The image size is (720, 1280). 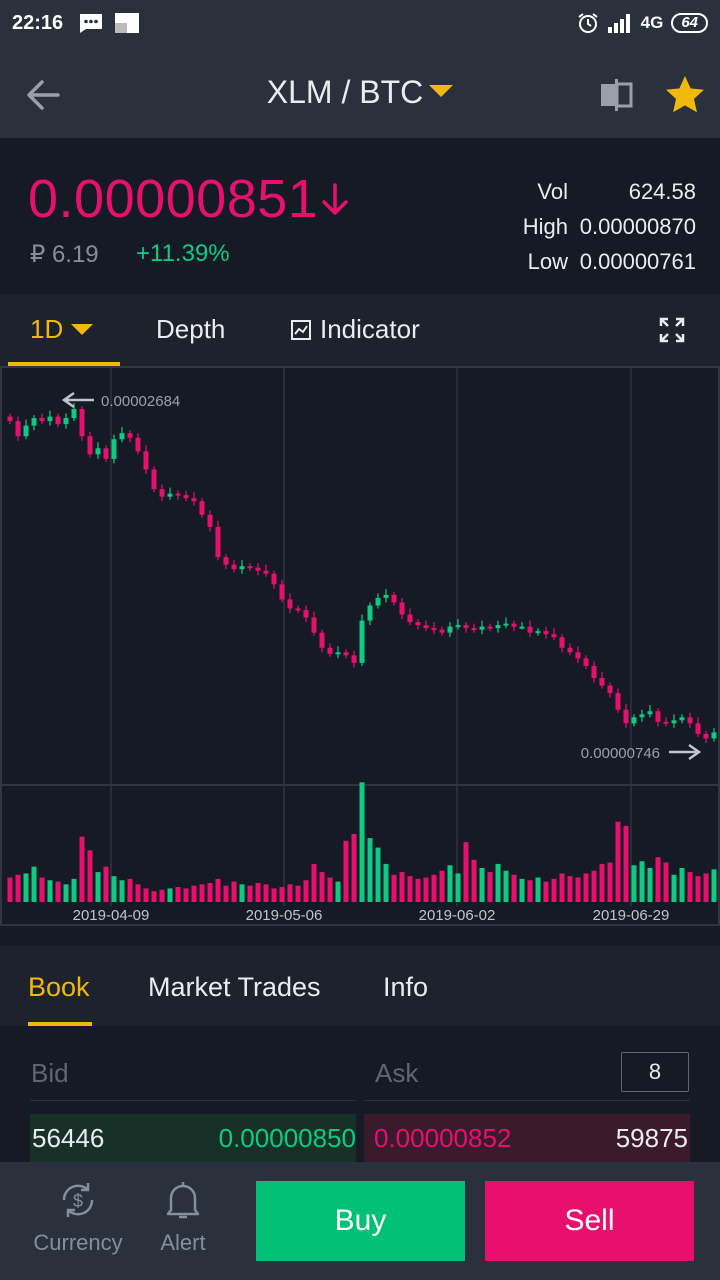 I want to click on buy-button: Buy, so click(x=360, y=1221).